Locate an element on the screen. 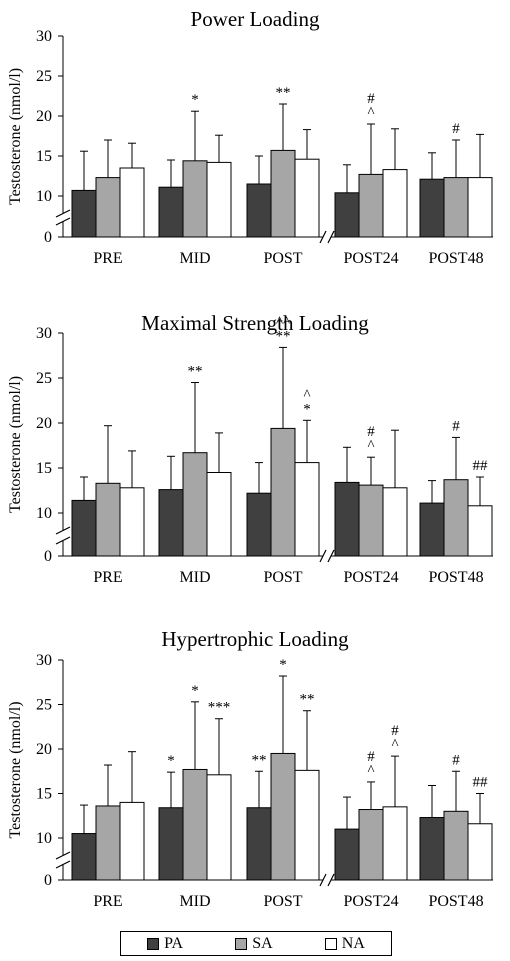  legend: PA SA NA is located at coordinates (256, 943).